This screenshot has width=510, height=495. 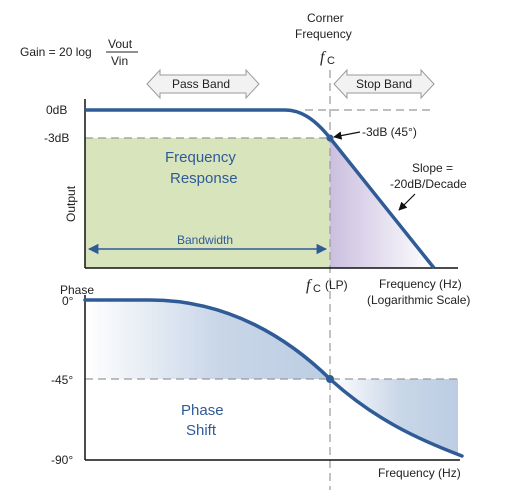 What do you see at coordinates (62, 460) in the screenshot?
I see `tick-phase-minus-90: -90°` at bounding box center [62, 460].